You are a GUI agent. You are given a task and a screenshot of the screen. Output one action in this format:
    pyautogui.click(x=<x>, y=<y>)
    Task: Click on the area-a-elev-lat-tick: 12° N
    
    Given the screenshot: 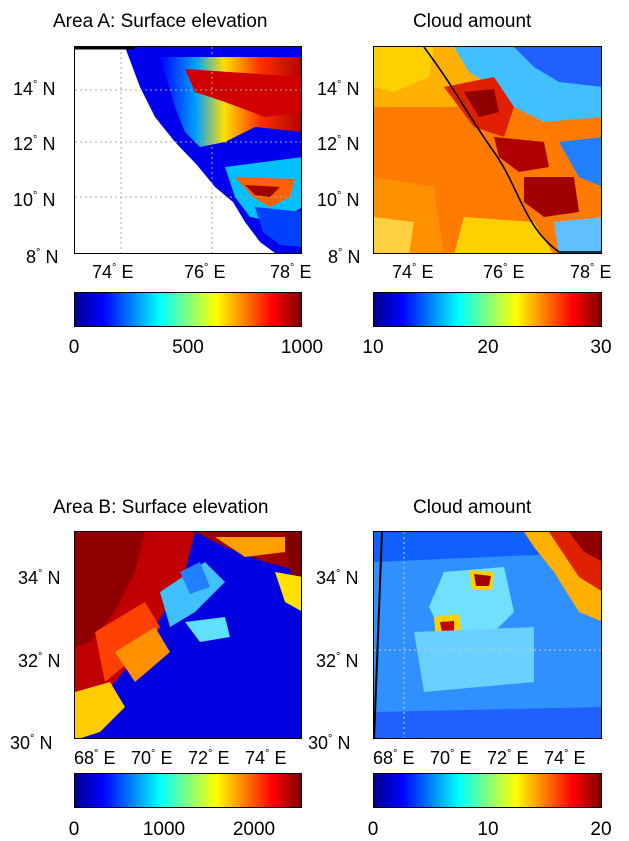 What is the action you would take?
    pyautogui.click(x=34, y=144)
    